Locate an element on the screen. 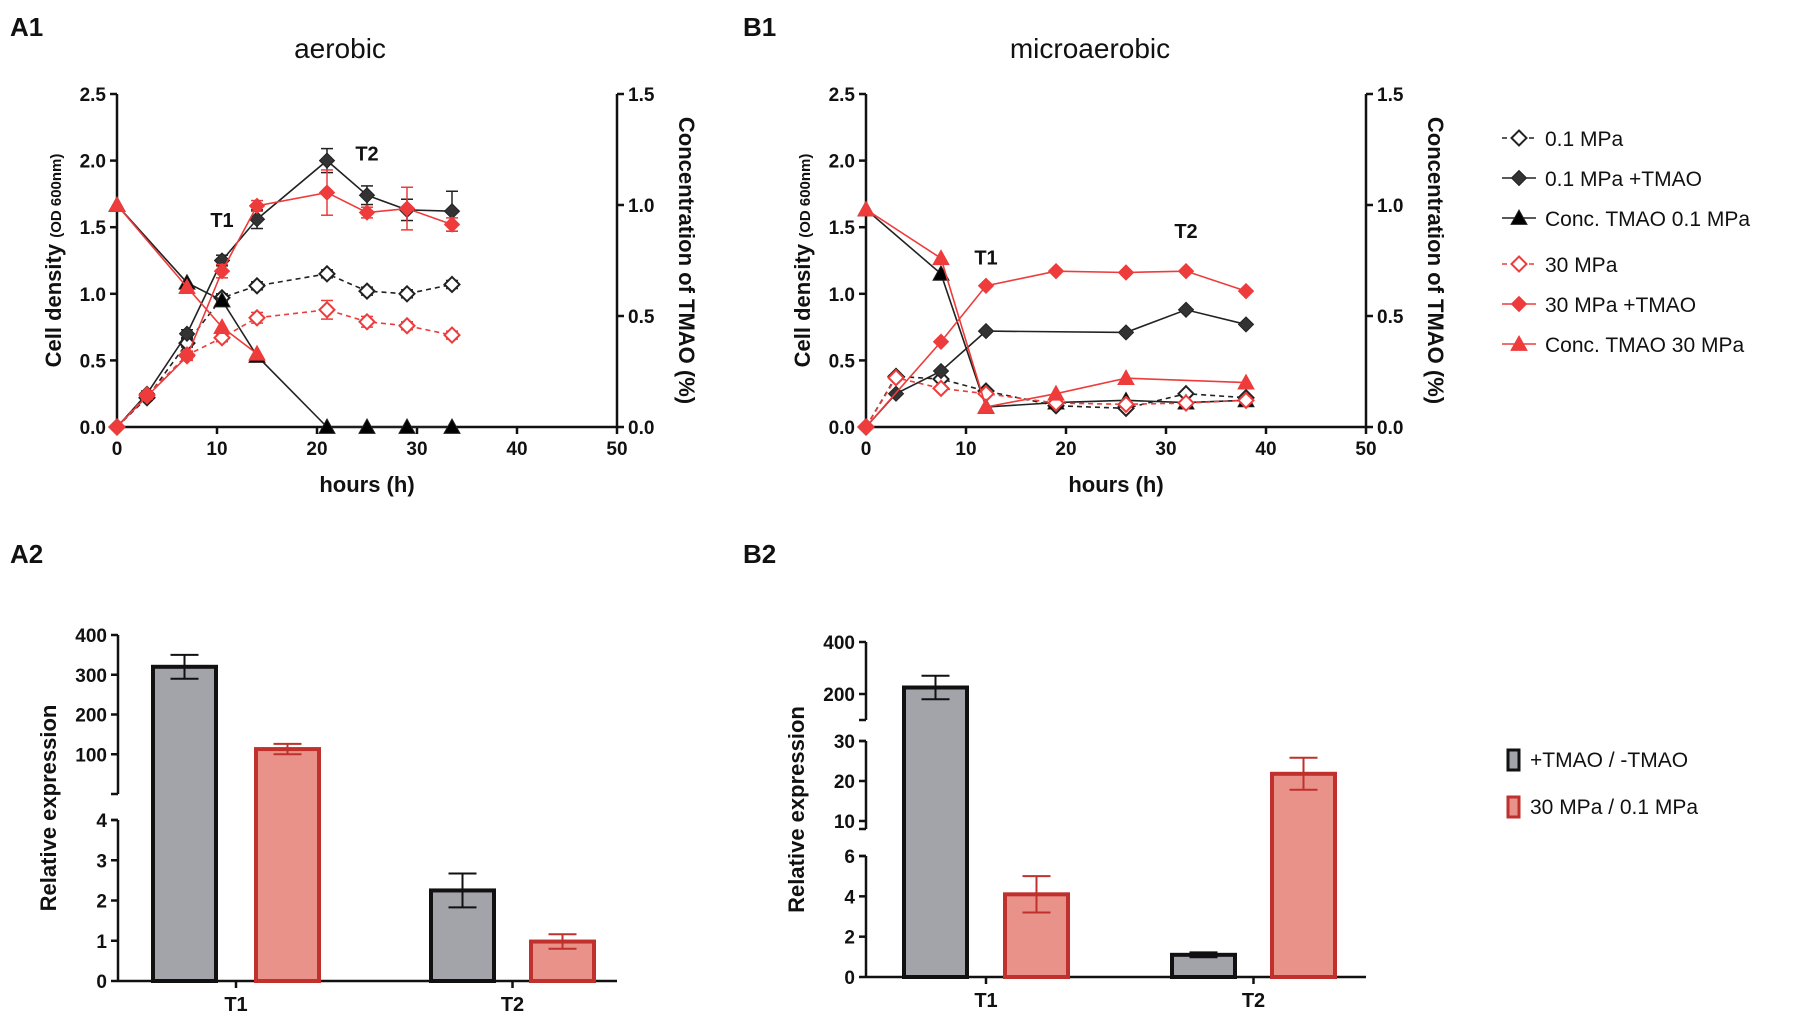 The image size is (1795, 1011). bar-chart-aerobic-expression: 0 1 2 3 4 100 200 300 400 T1 T2 Relative expression is located at coordinates (326, 818).